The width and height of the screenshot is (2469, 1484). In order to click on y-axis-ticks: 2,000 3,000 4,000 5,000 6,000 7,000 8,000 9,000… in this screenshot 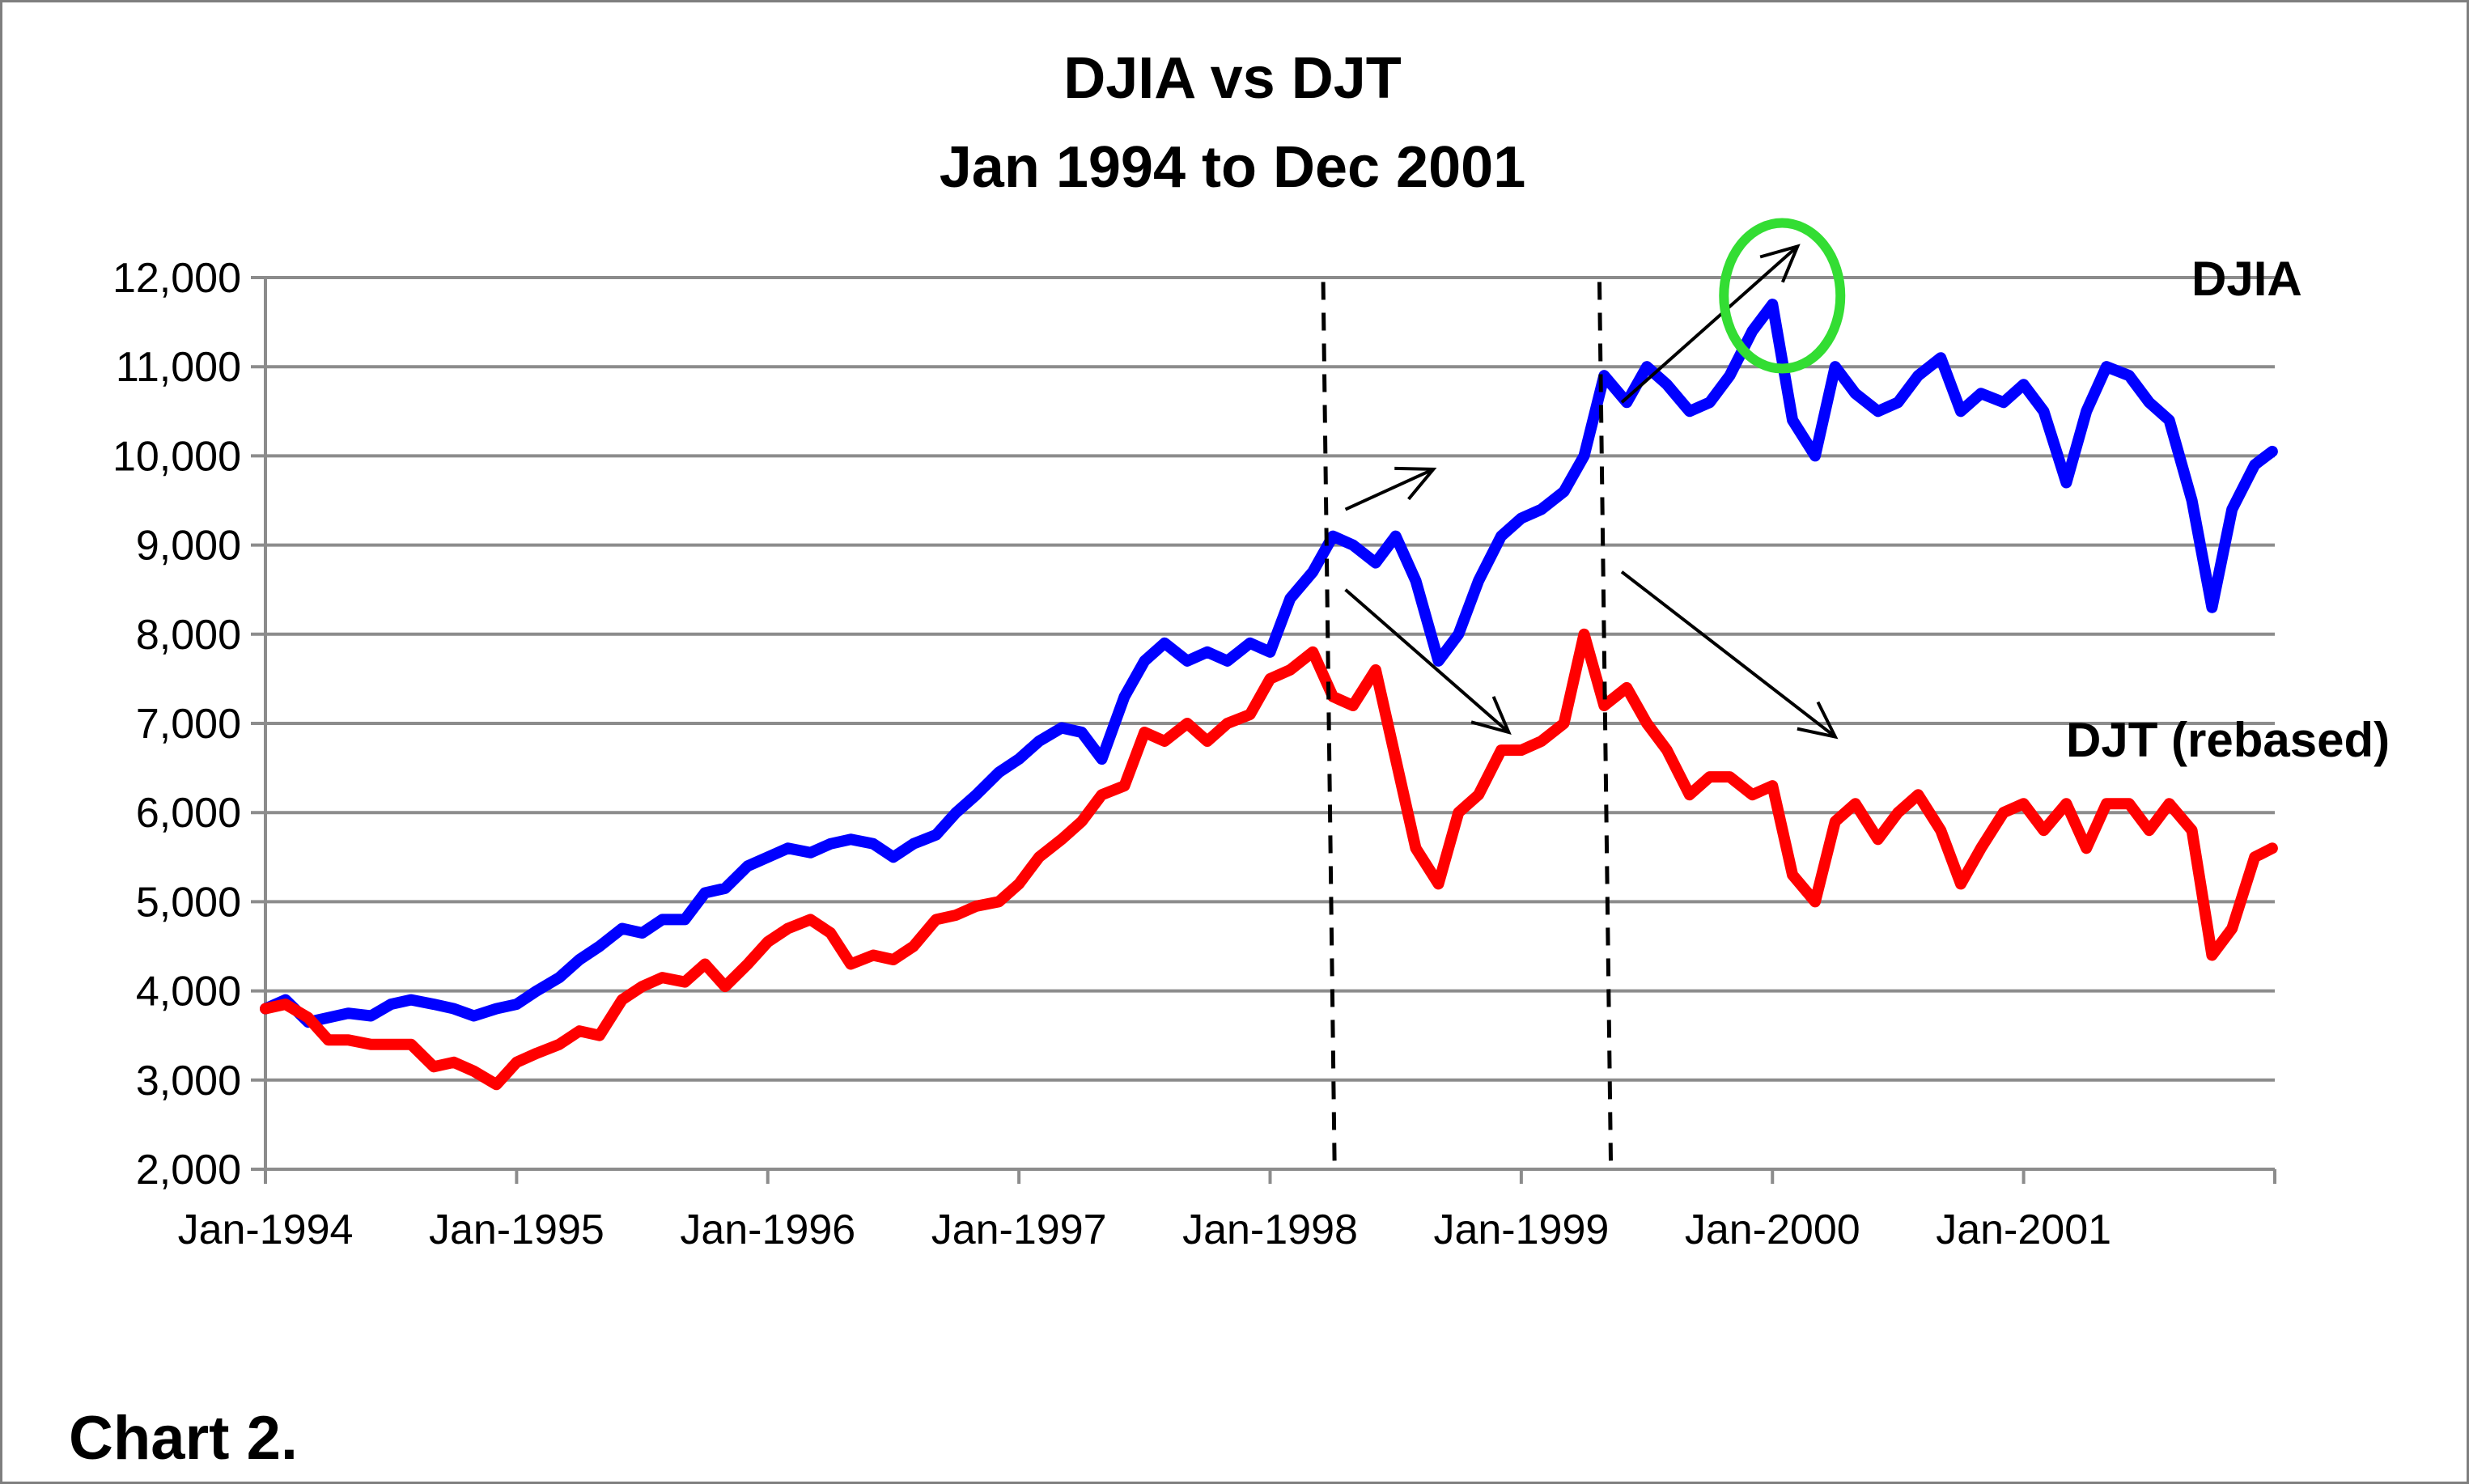, I will do `click(188, 725)`.